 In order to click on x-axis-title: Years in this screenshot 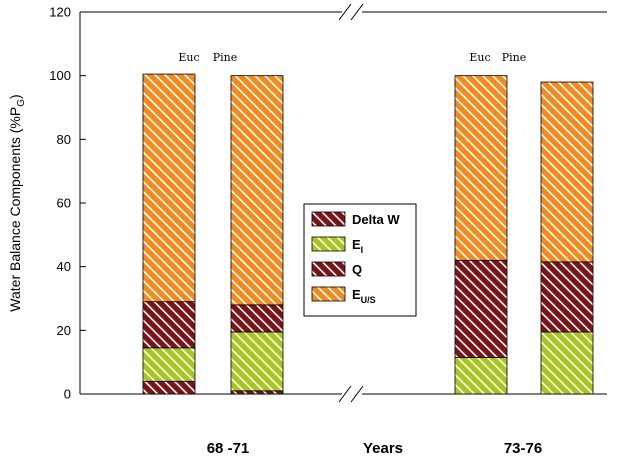, I will do `click(383, 448)`.